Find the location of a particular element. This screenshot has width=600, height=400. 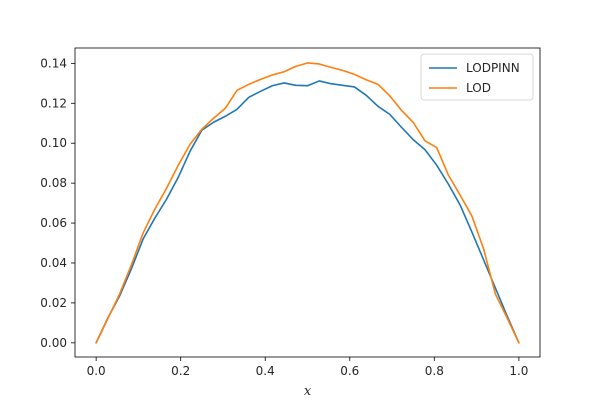

y-tick-label: 0.08 is located at coordinates (53, 183).